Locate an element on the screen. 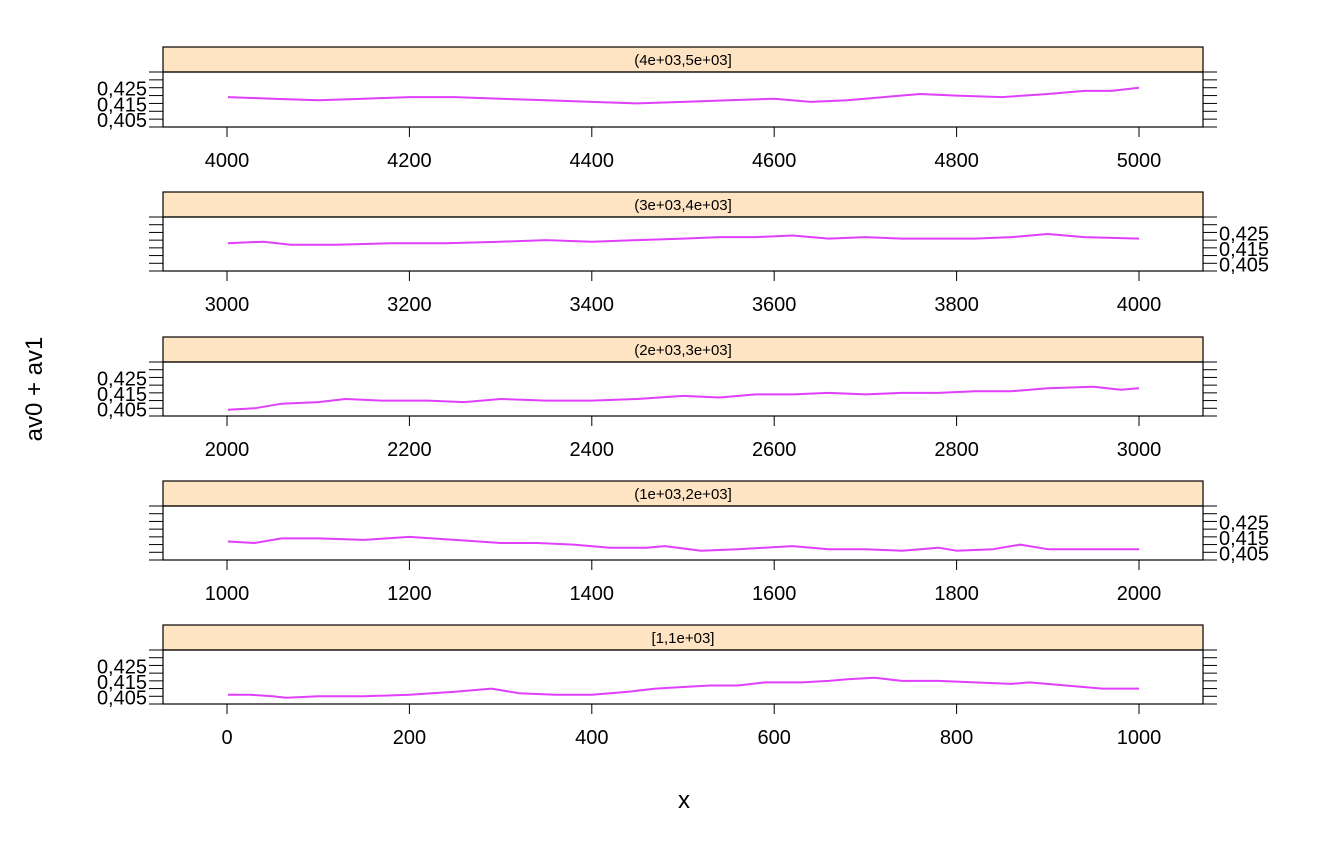  x-axis-label: x is located at coordinates (684, 800).